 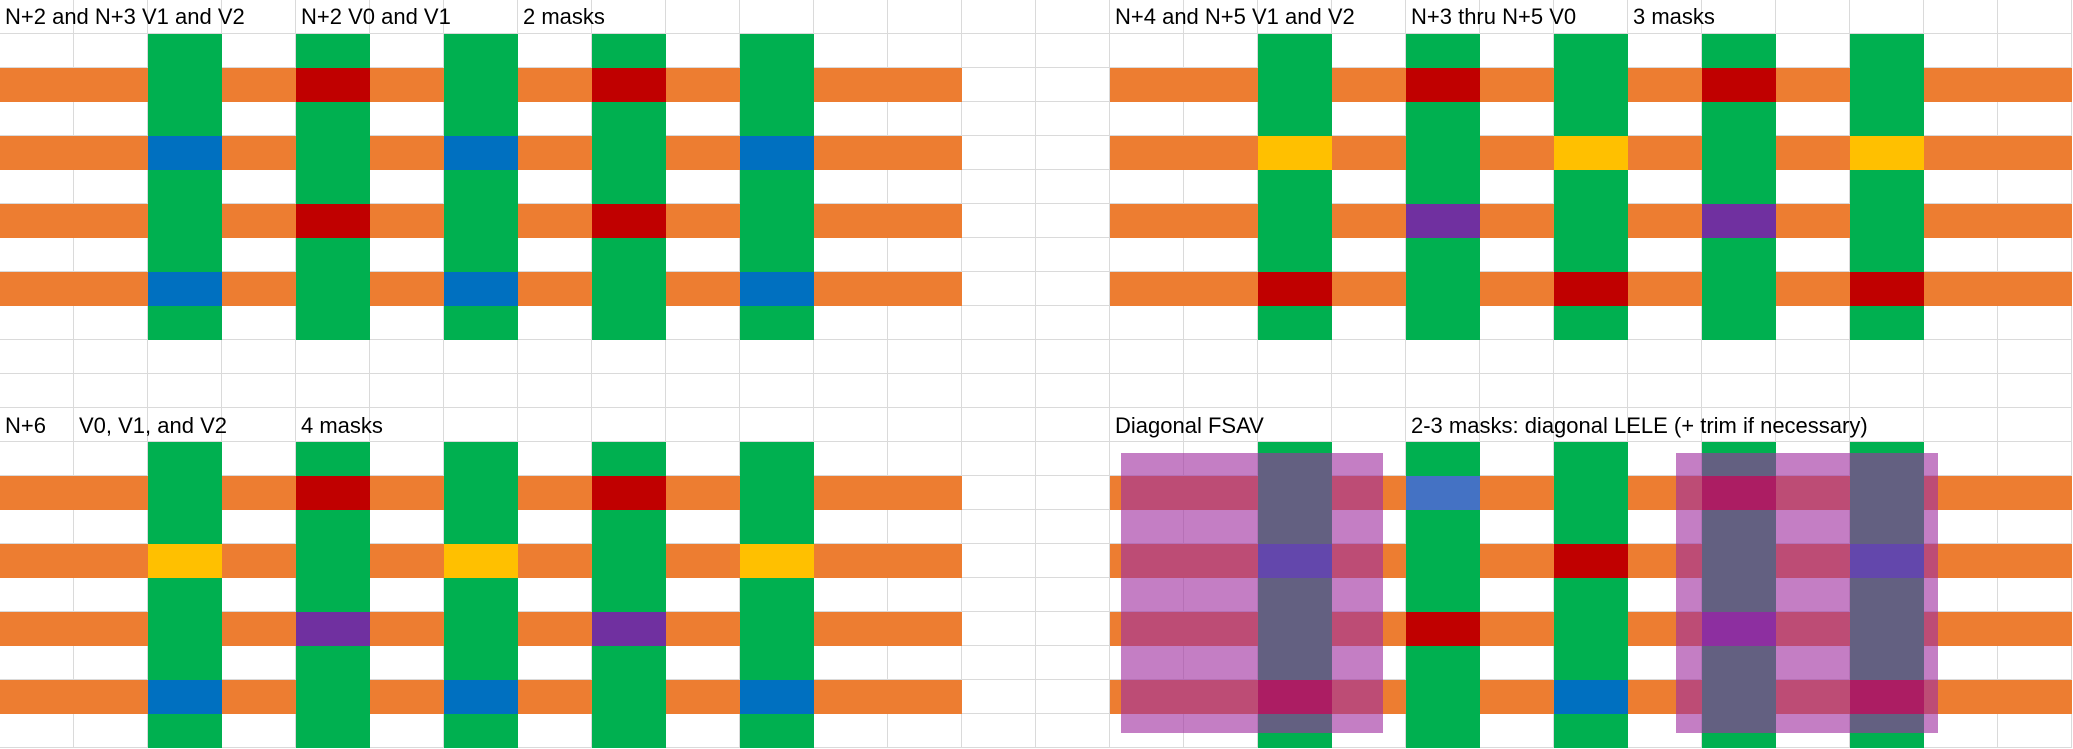 I want to click on panel-top-right-title: N+4 and N+5 V1 and V2, so click(x=1235, y=16).